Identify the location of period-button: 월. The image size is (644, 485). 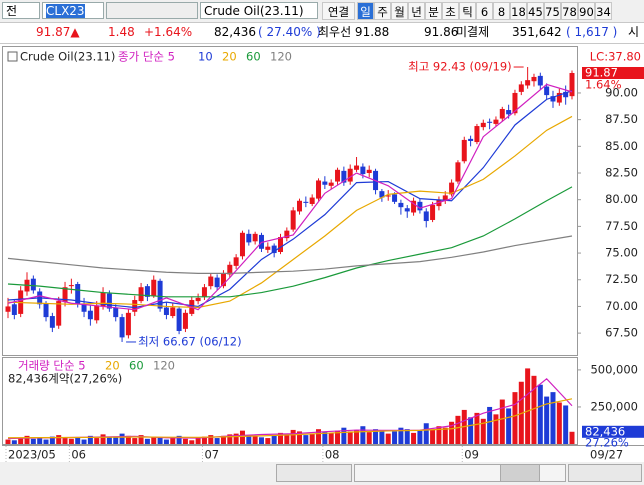
(399, 11).